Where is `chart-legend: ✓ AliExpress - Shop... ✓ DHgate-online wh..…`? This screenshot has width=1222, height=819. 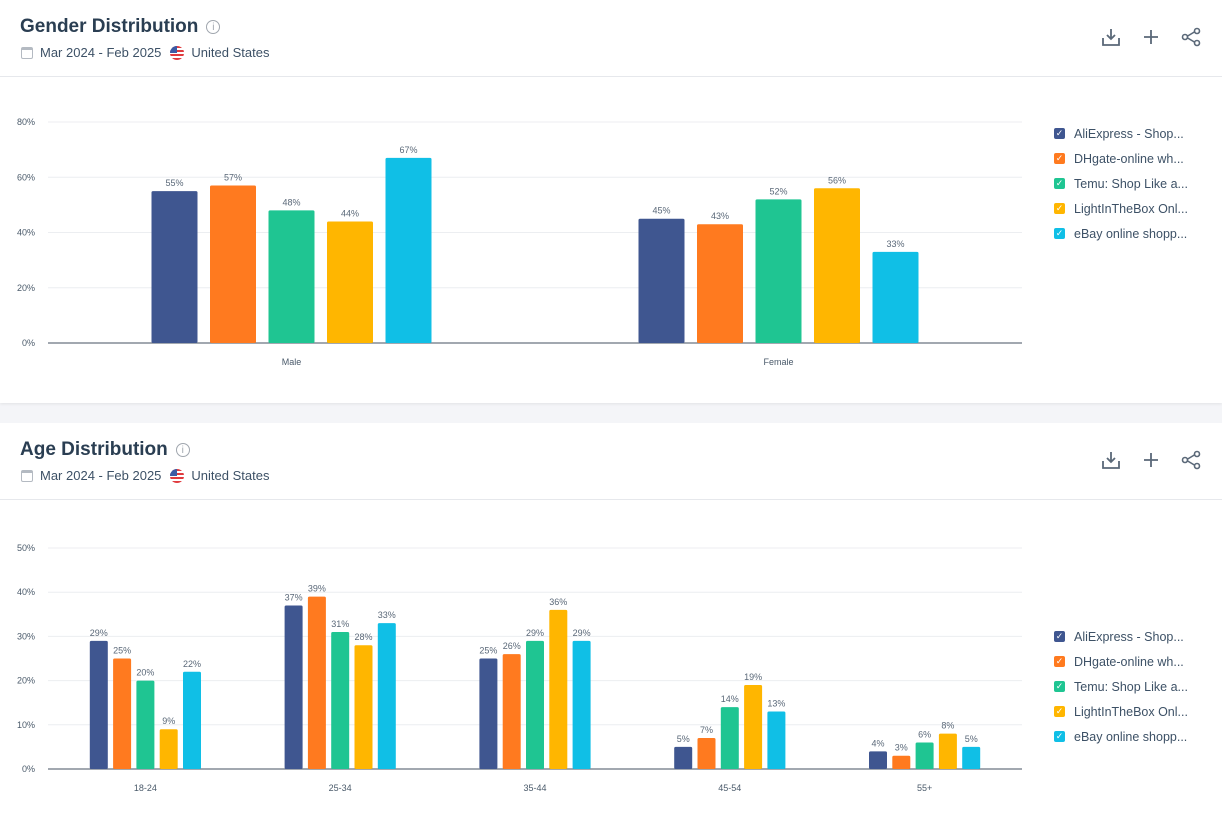
chart-legend: ✓ AliExpress - Shop... ✓ DHgate-online wh..… is located at coordinates (1121, 183).